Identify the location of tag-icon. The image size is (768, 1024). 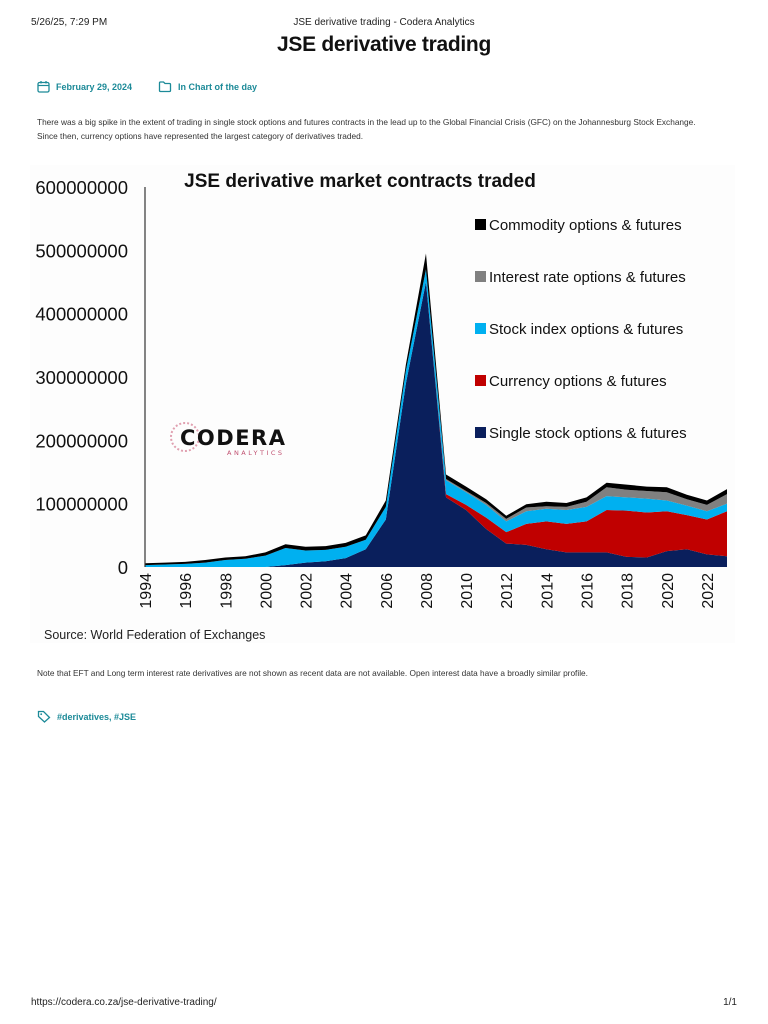
(44, 716).